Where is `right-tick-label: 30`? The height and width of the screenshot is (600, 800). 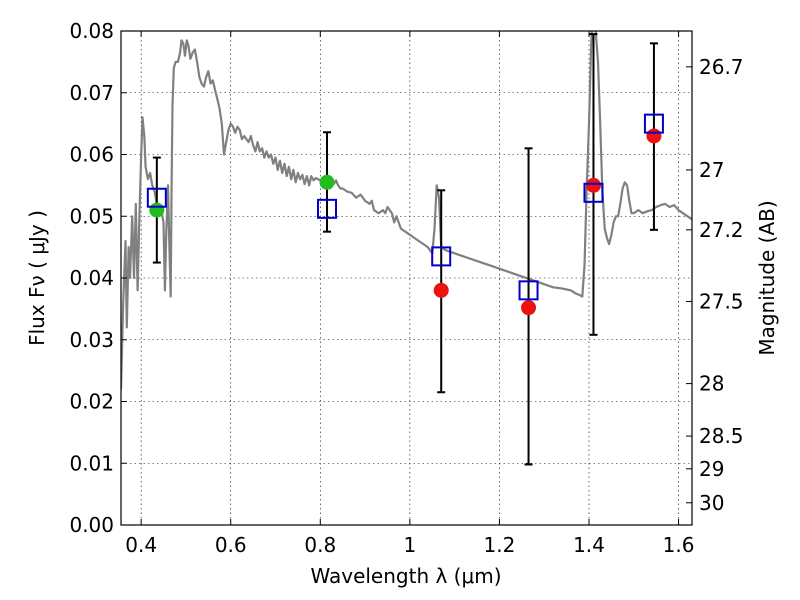
right-tick-label: 30 is located at coordinates (711, 503).